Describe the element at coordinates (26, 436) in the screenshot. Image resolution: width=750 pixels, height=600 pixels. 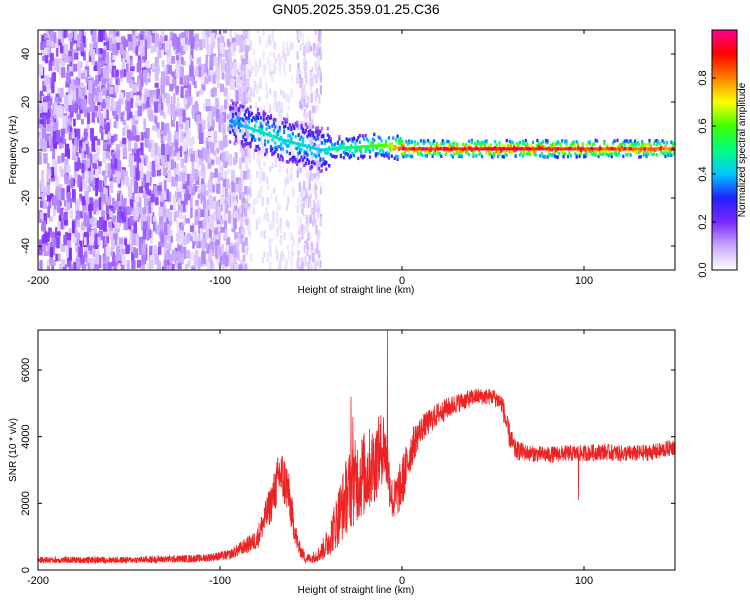
I see `y-tick-label: 4000` at that location.